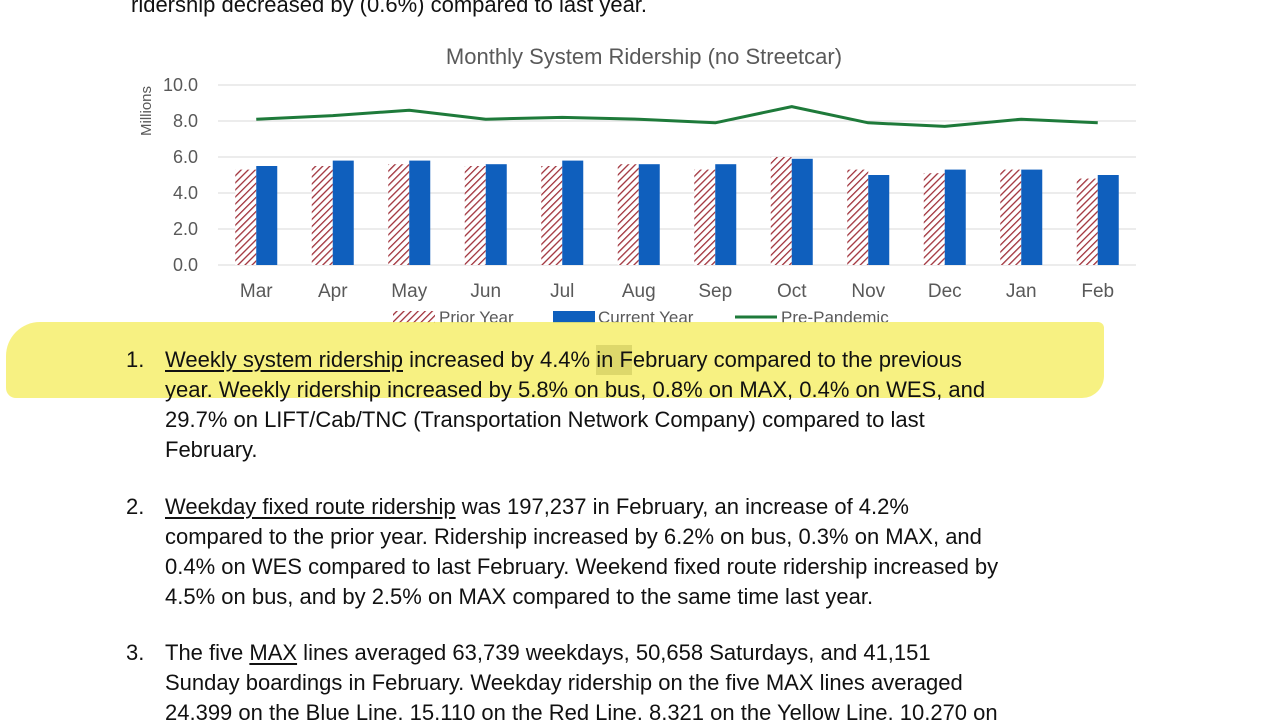 The height and width of the screenshot is (720, 1280). I want to click on x-tick-label: Mar, so click(256, 291).